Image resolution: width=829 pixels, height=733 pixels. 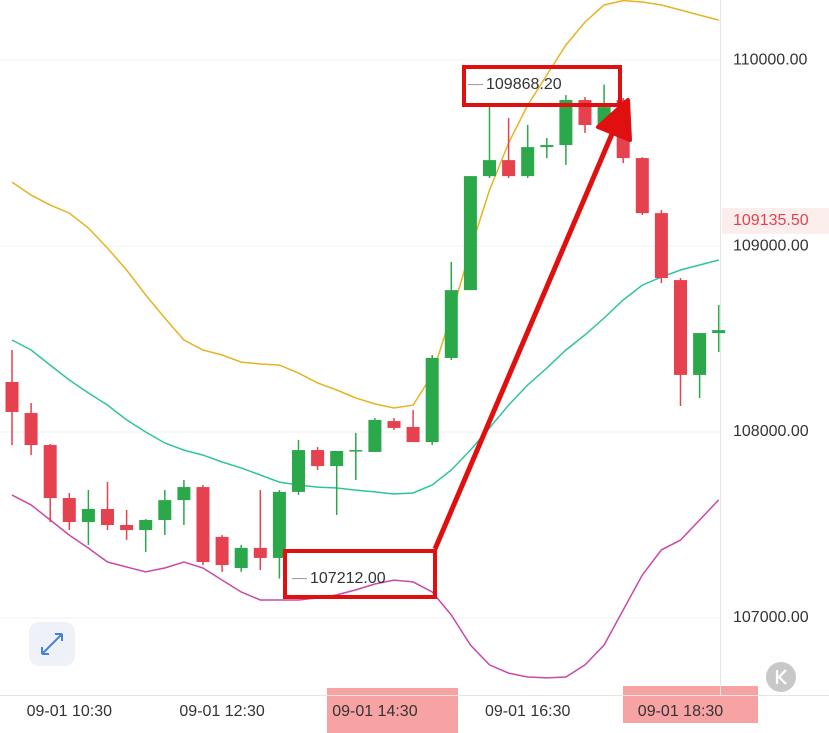 I want to click on scroll-end-bg, so click(x=781, y=677).